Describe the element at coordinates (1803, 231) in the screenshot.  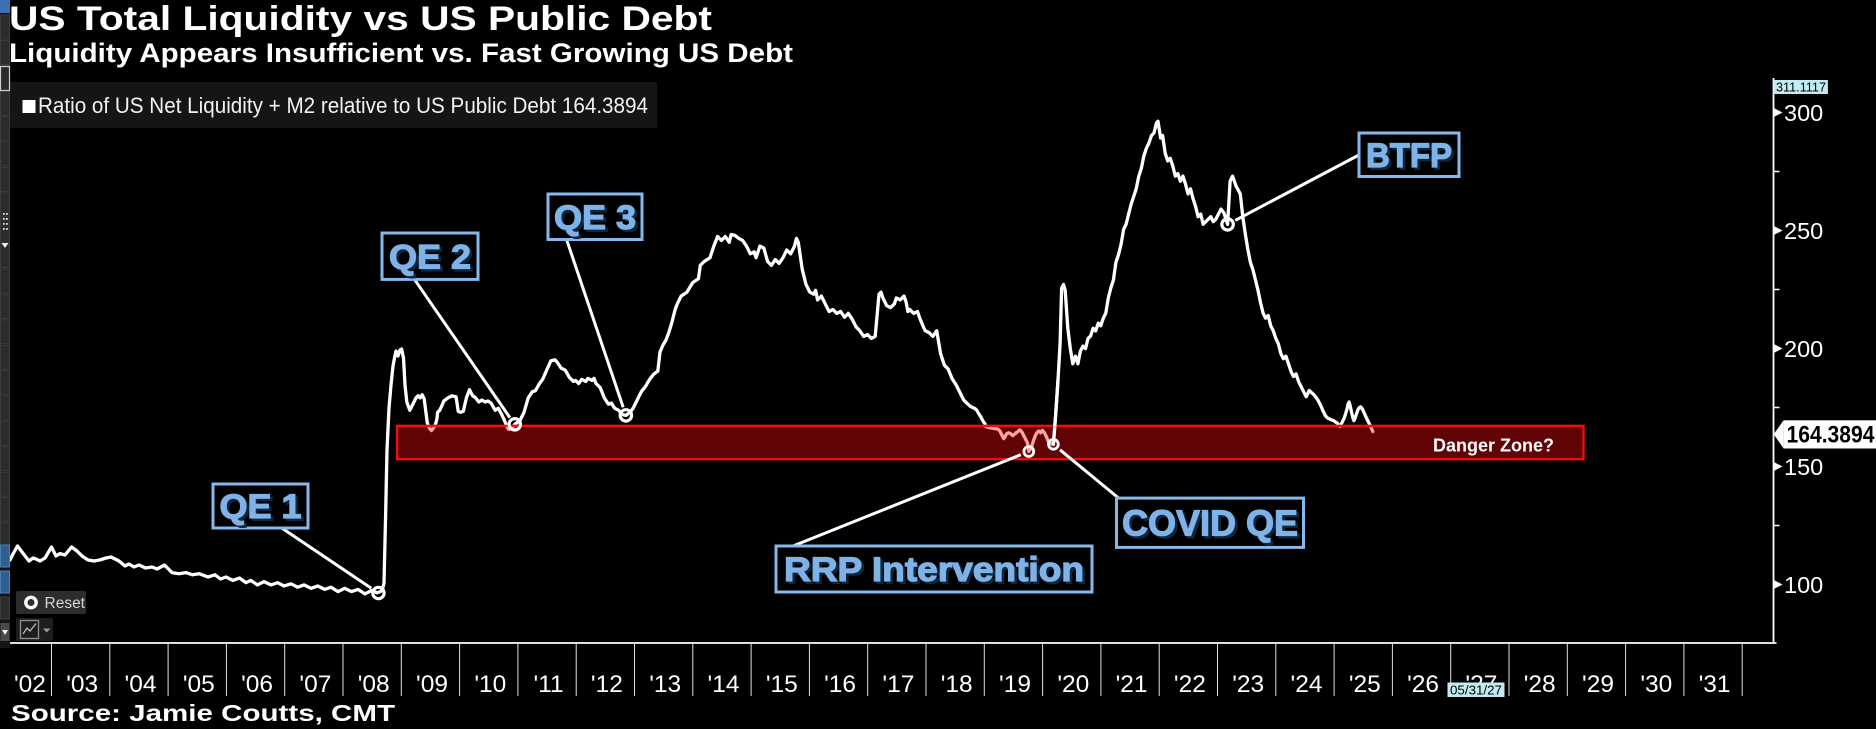
I see `svg-text: 250` at that location.